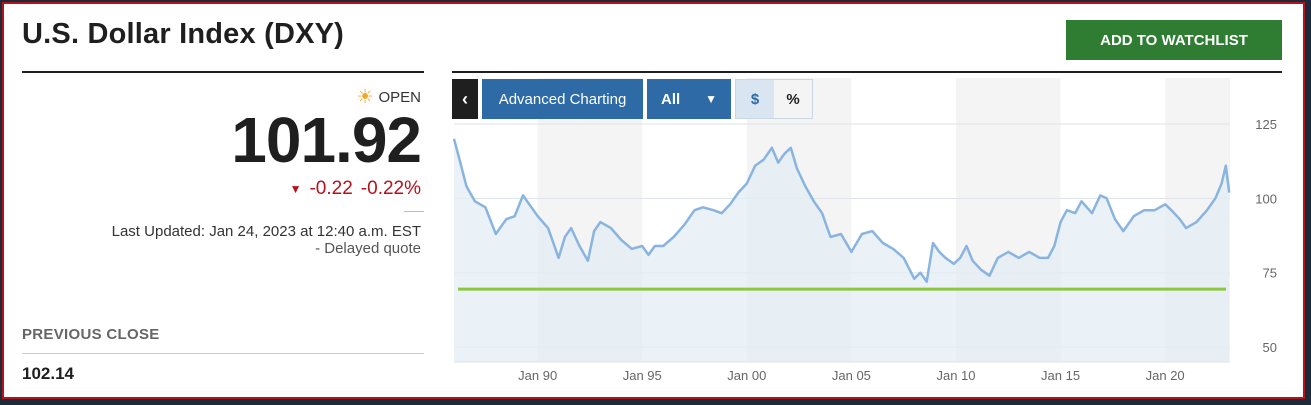 Image resolution: width=1311 pixels, height=405 pixels. What do you see at coordinates (331, 188) in the screenshot?
I see `change-value: -0.22` at bounding box center [331, 188].